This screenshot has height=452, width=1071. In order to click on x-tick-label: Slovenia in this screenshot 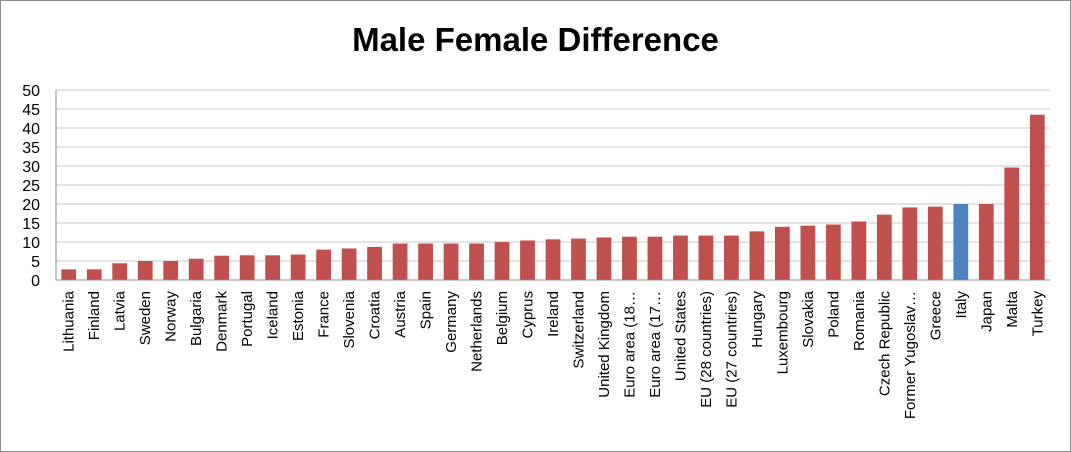, I will do `click(349, 319)`.